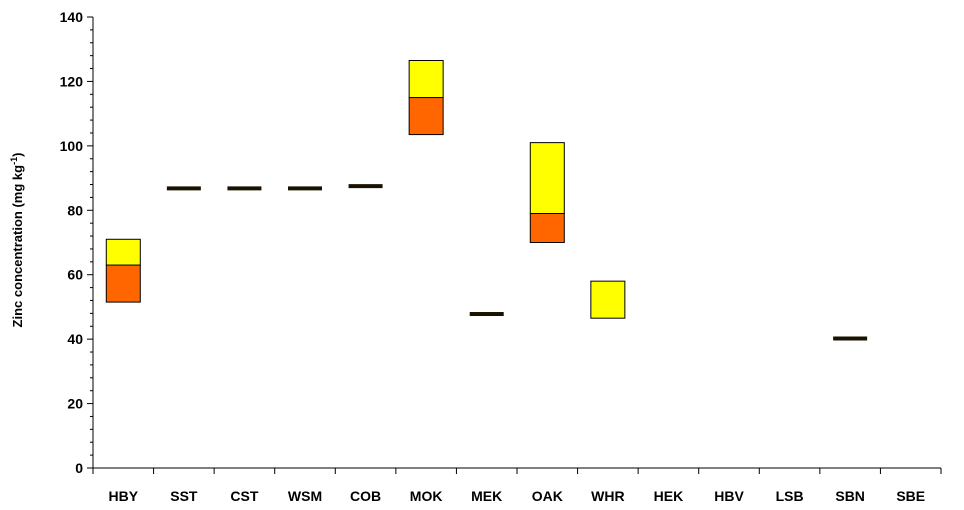 Image resolution: width=964 pixels, height=510 pixels. I want to click on y-axis-label-main: Zinc concentration (mg kg, so click(17, 246).